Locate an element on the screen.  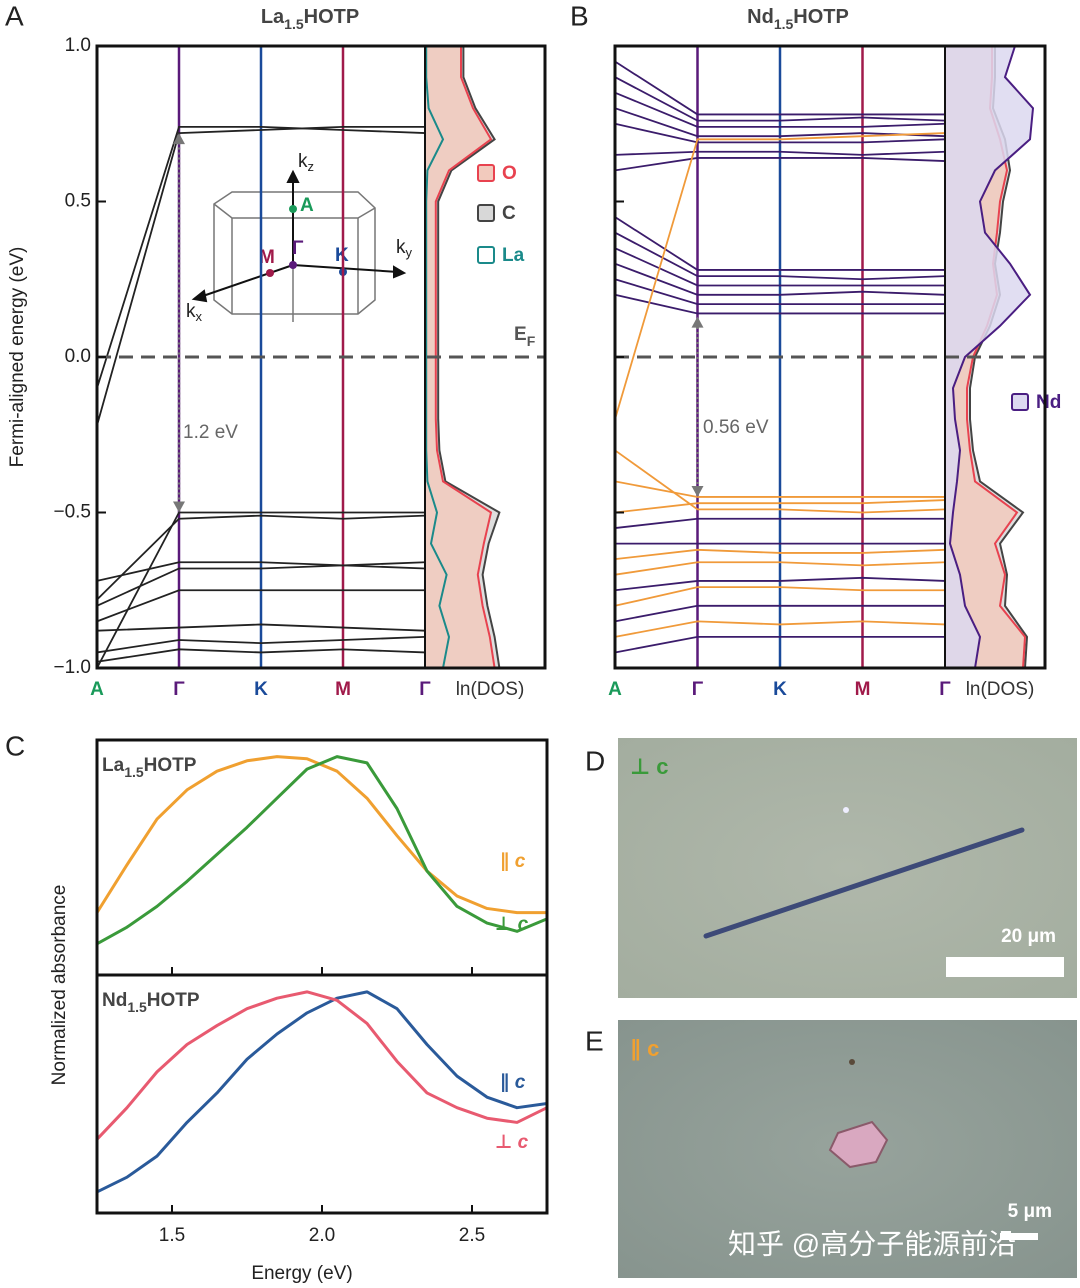
ky-axis is located at coordinates (345, 268).